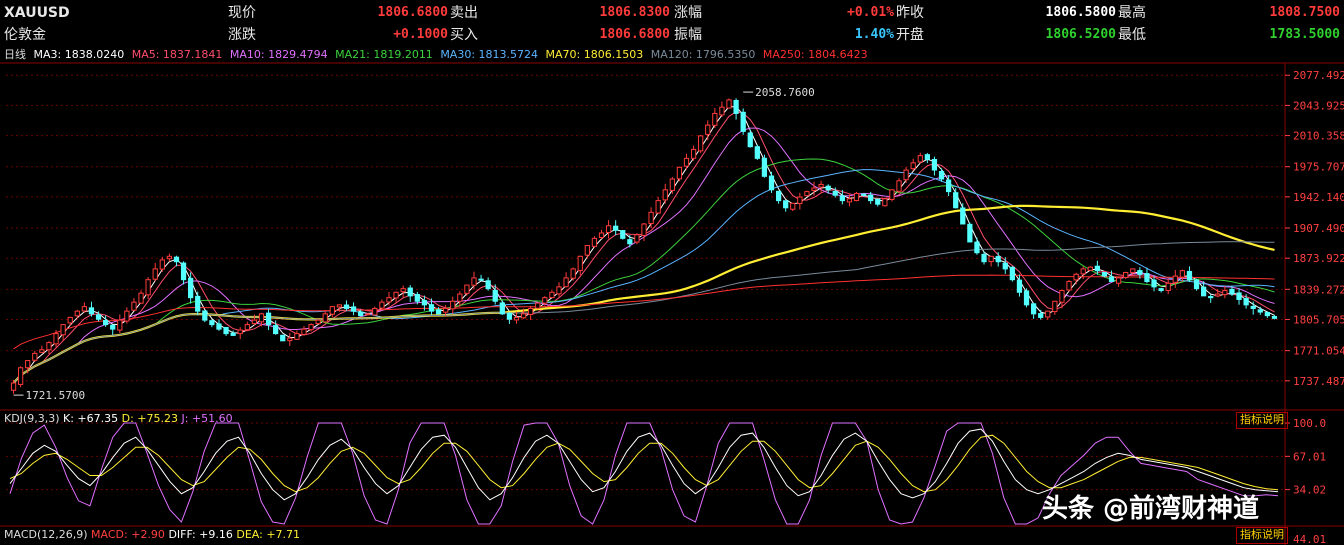 Image resolution: width=1344 pixels, height=545 pixels. Describe the element at coordinates (1318, 75) in the screenshot. I see `price-tick: 2077.492` at that location.